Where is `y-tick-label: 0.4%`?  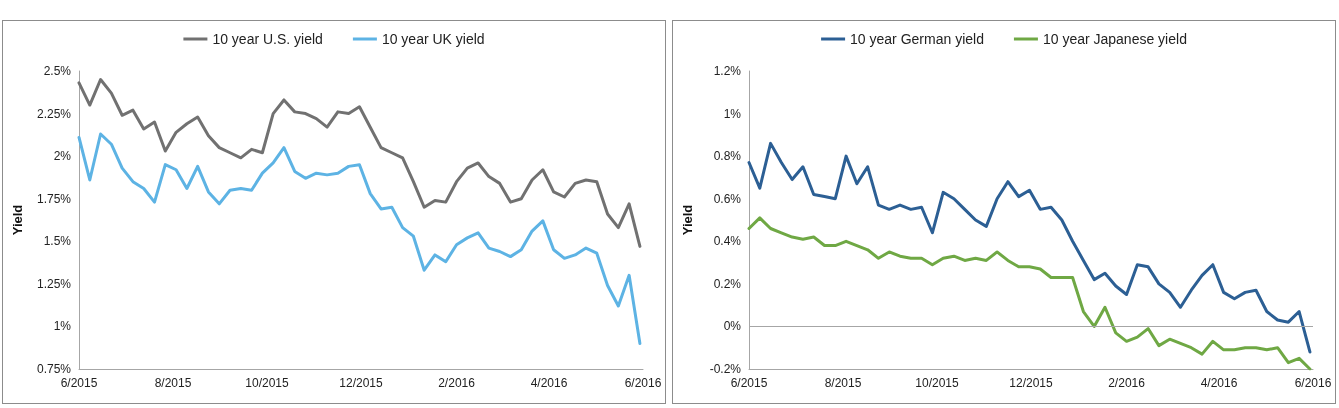 y-tick-label: 0.4% is located at coordinates (727, 241).